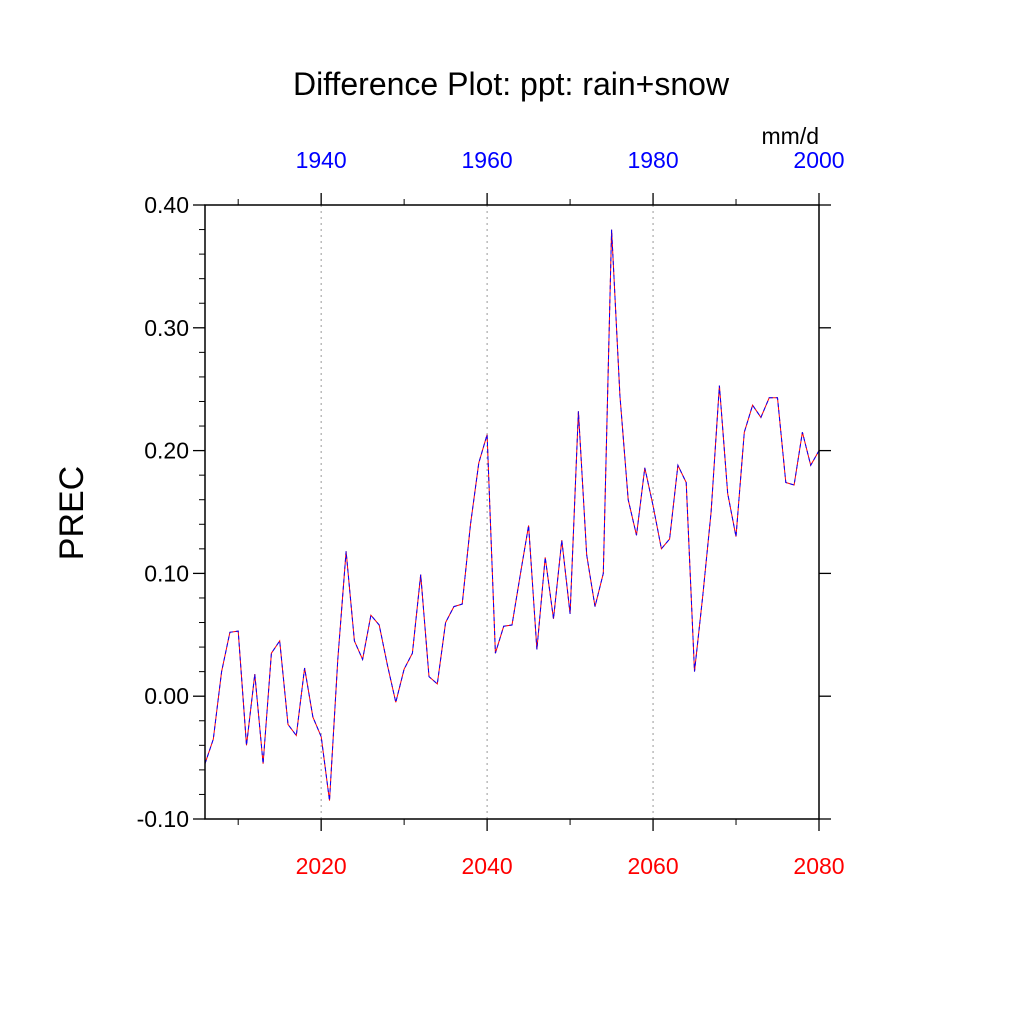 Image resolution: width=1024 pixels, height=1024 pixels. I want to click on x-axis-bottom: 2020 2040 2060 2080, so click(541, 849).